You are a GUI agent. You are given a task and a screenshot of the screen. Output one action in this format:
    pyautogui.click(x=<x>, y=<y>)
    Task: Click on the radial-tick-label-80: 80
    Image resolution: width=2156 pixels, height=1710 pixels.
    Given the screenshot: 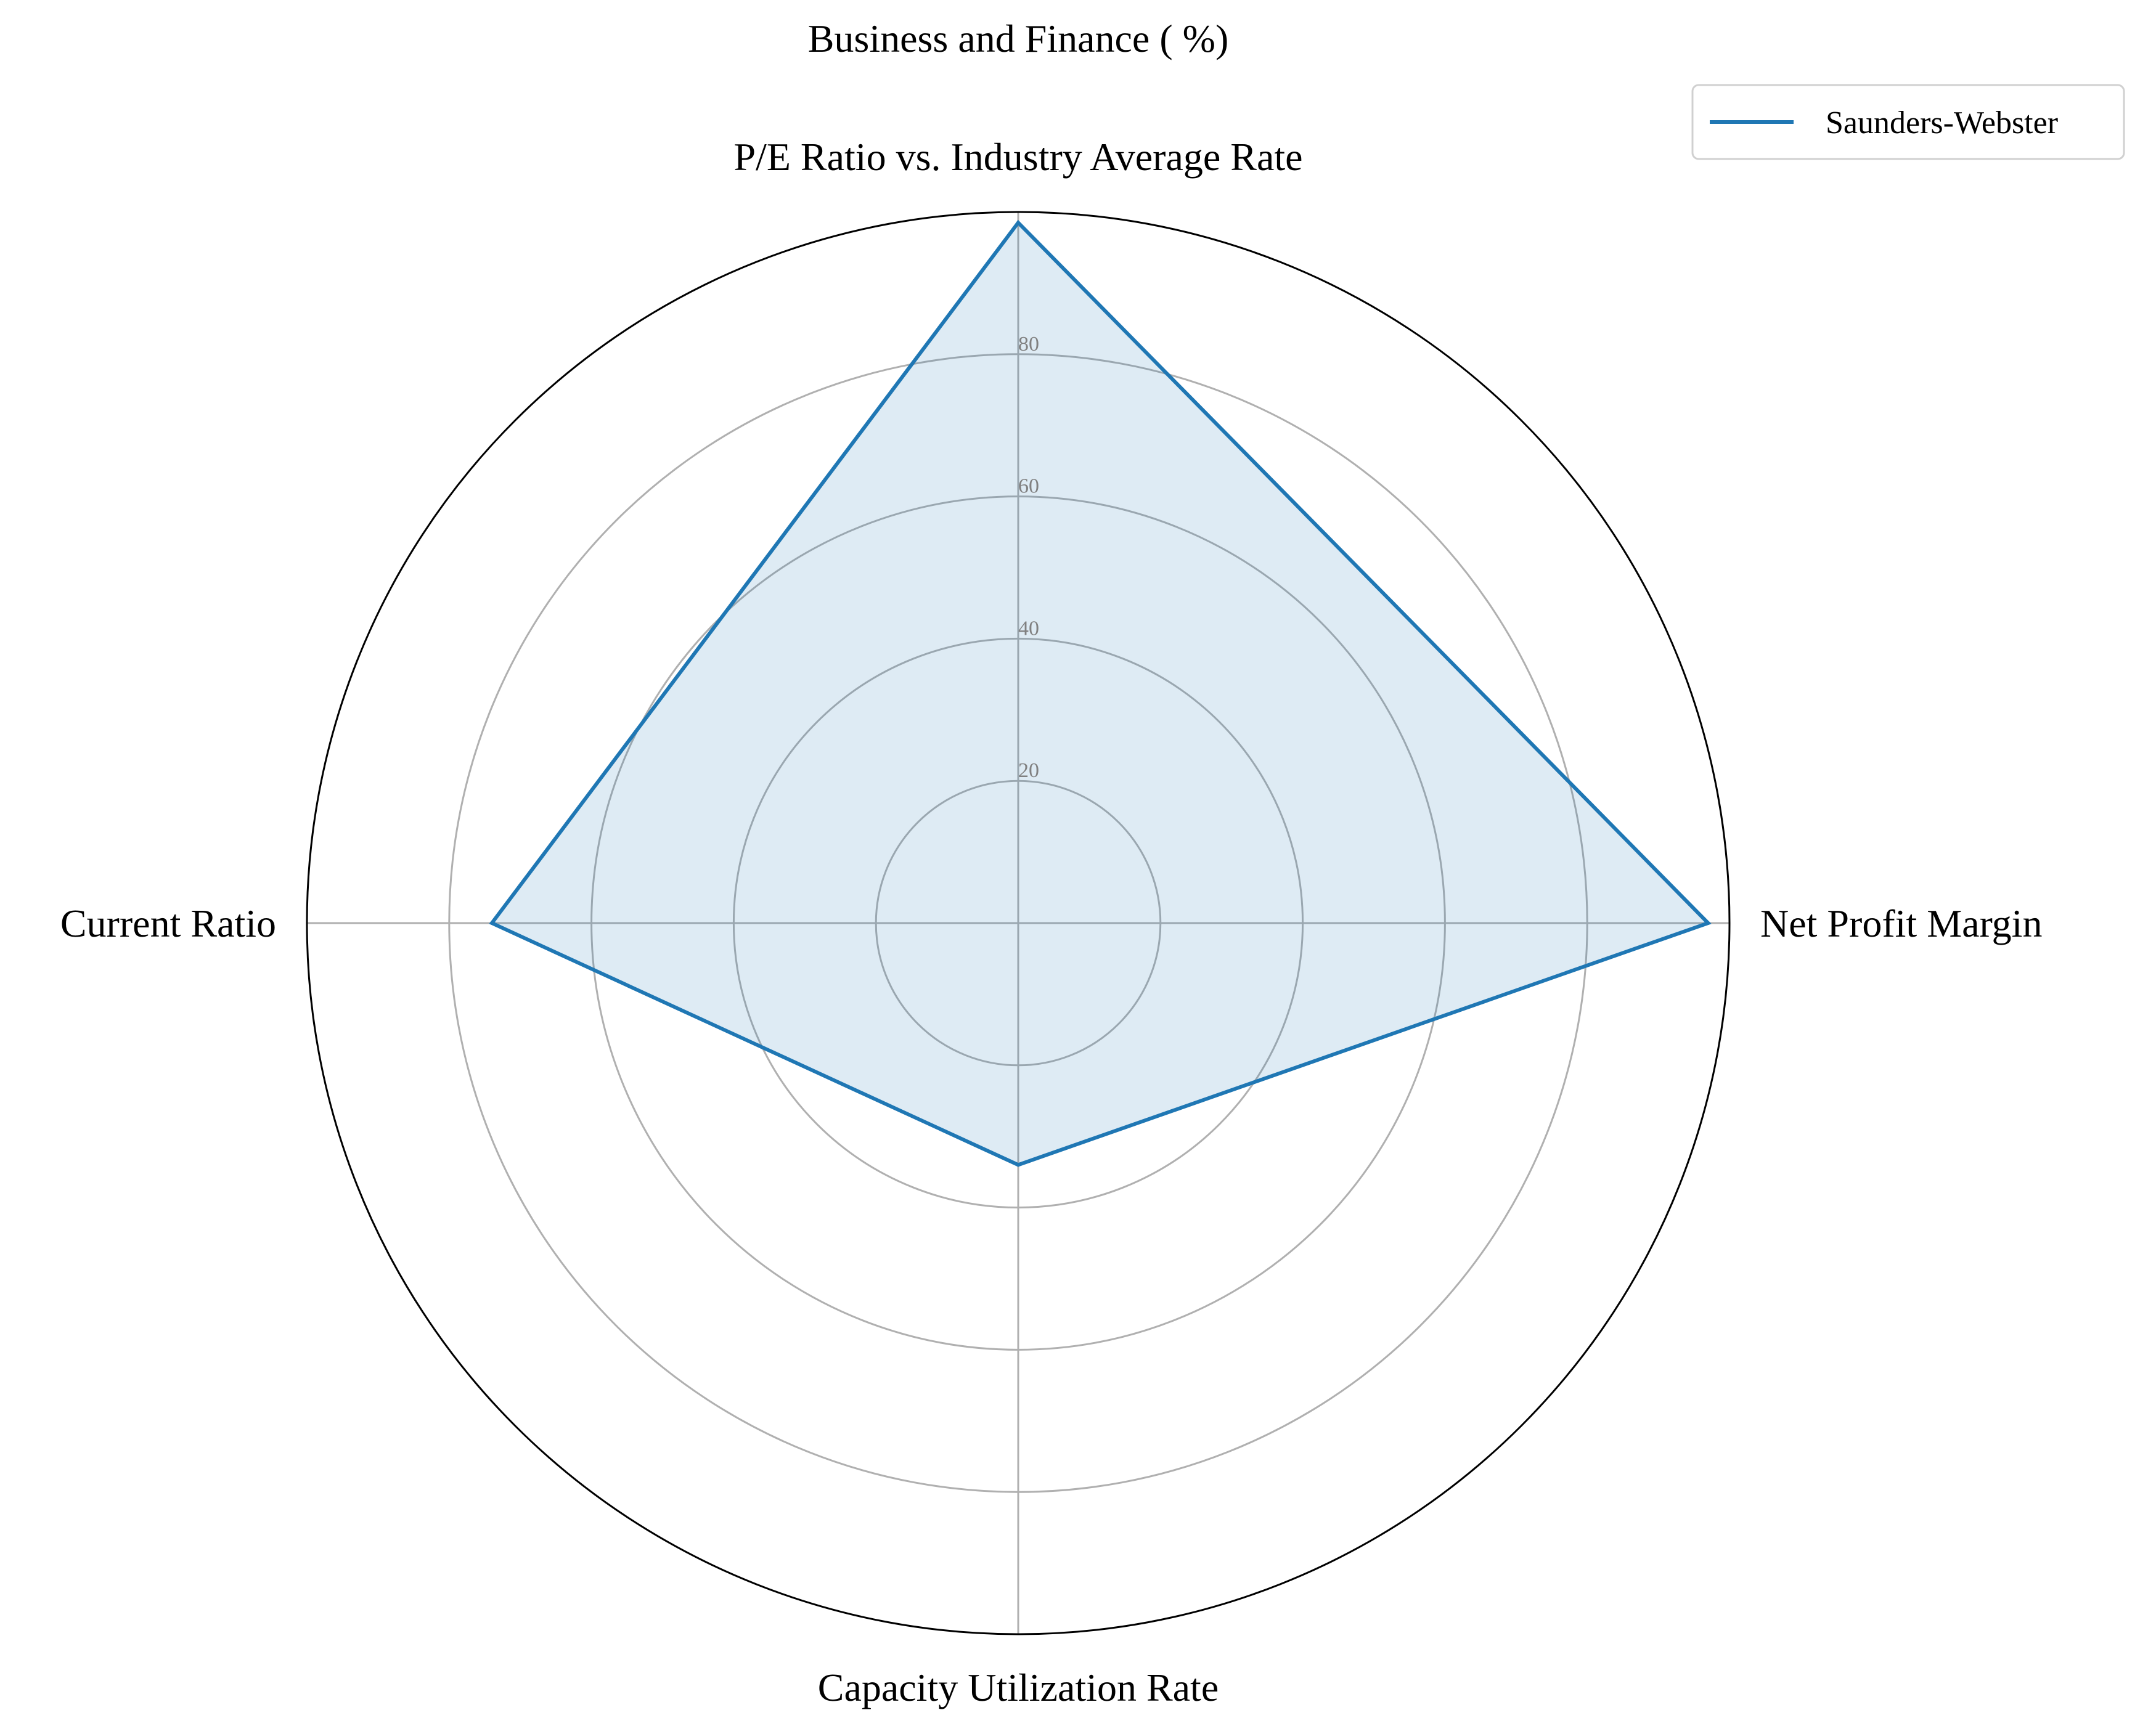 What is the action you would take?
    pyautogui.click(x=1028, y=344)
    